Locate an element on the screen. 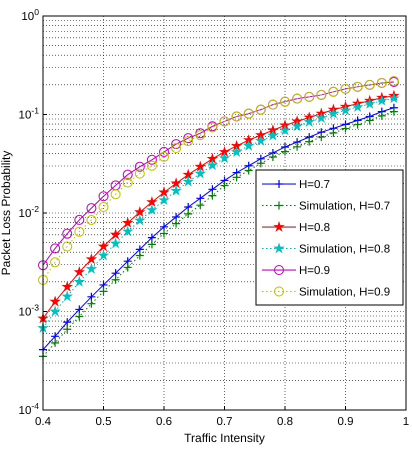 Image resolution: width=412 pixels, height=450 pixels. legend-label: H=0.9 is located at coordinates (314, 271).